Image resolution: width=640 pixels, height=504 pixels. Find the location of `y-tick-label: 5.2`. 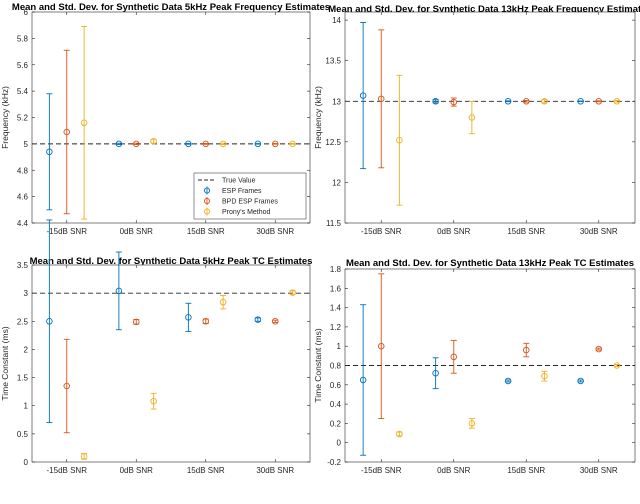

y-tick-label: 5.2 is located at coordinates (23, 118).